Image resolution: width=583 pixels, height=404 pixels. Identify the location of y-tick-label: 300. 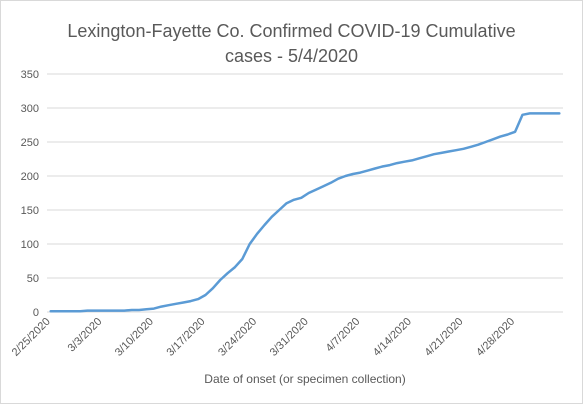
(30, 109).